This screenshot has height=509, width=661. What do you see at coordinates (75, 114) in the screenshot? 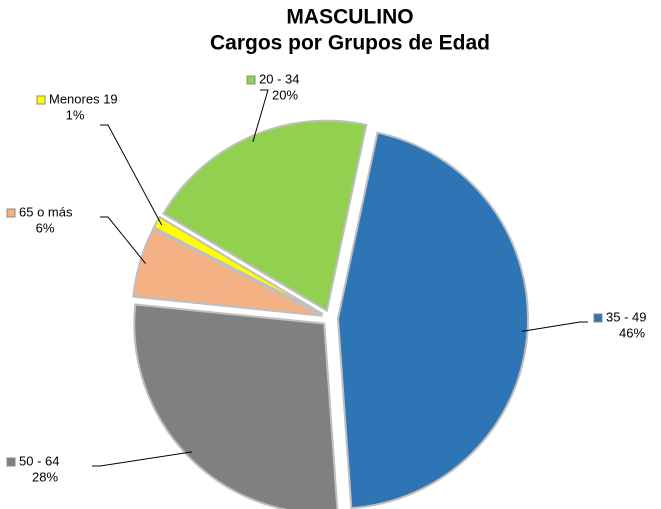
I see `data-label-value: 1%` at bounding box center [75, 114].